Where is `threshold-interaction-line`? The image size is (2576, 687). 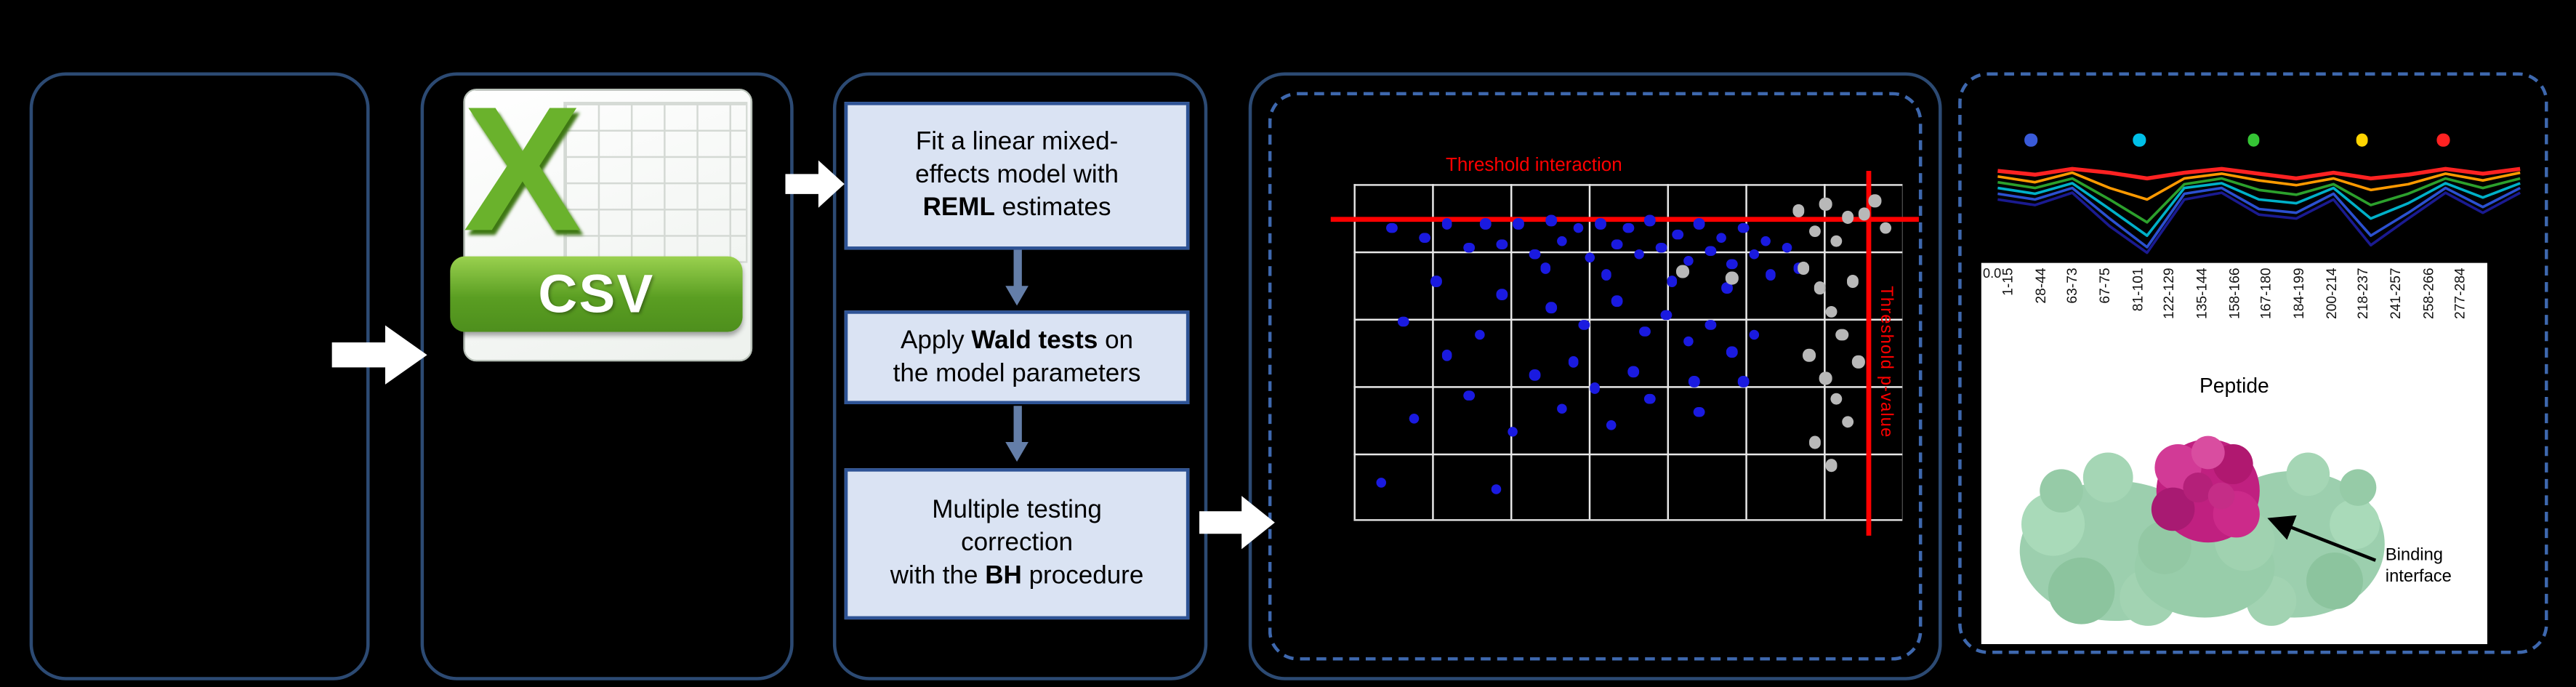
threshold-interaction-line is located at coordinates (1624, 219).